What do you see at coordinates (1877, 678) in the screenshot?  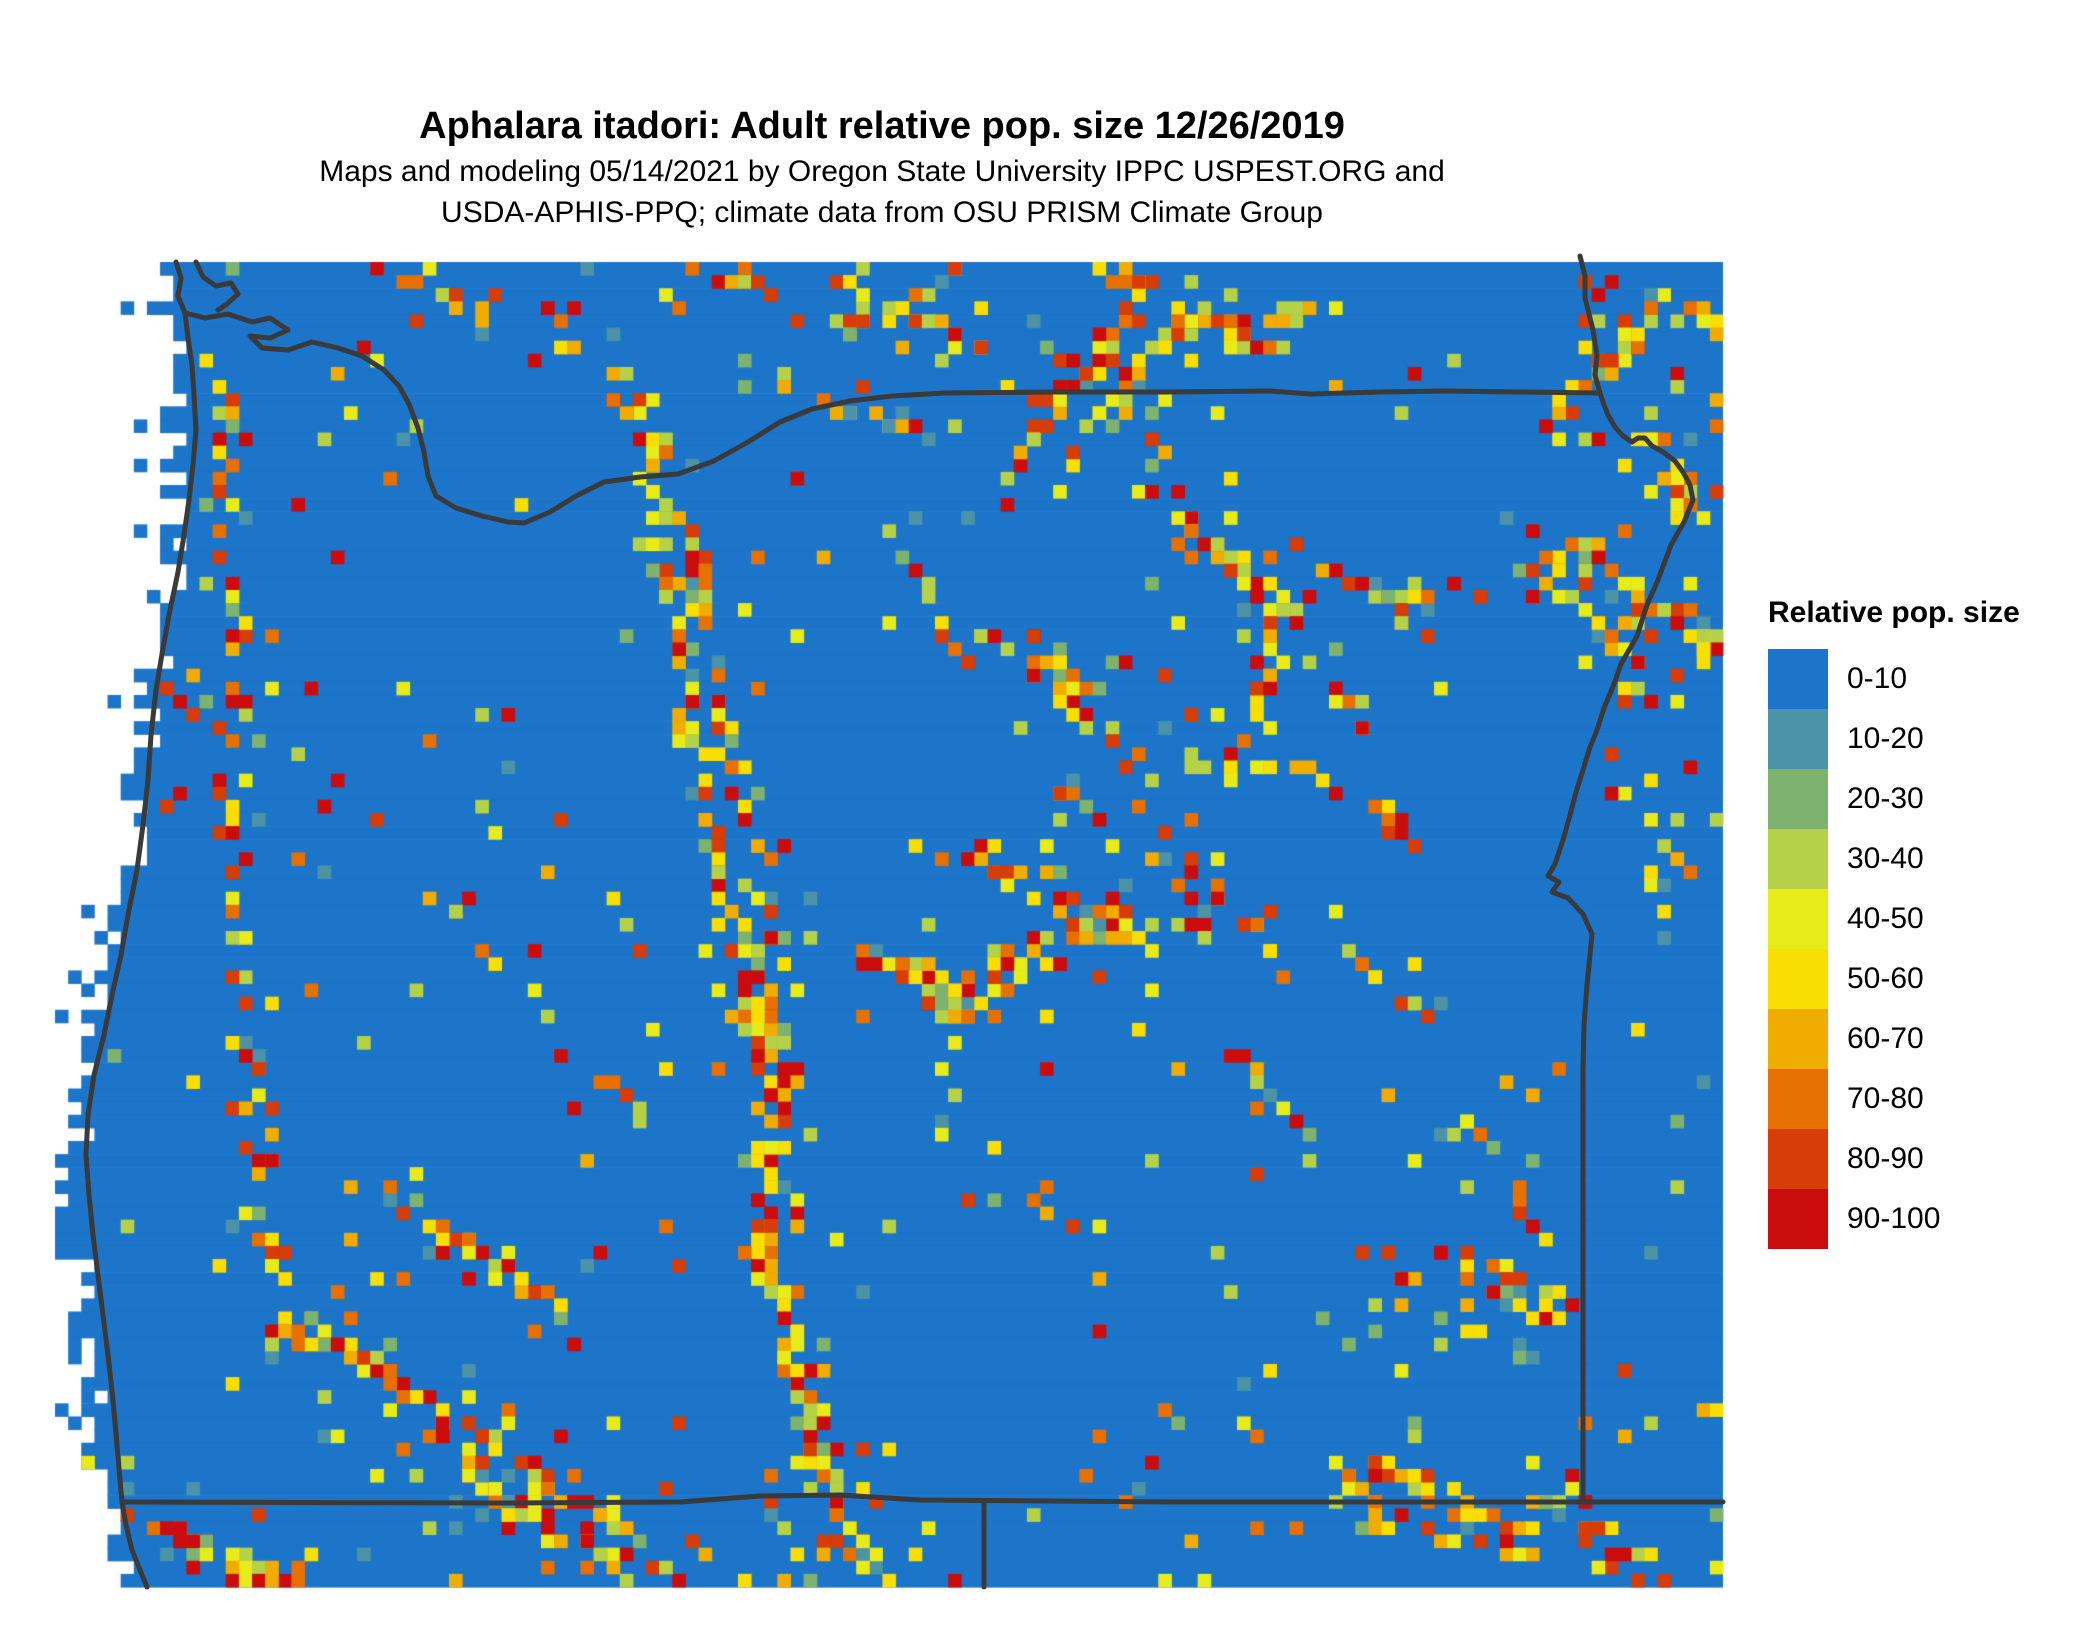 I see `legend-item-label: 0-10` at bounding box center [1877, 678].